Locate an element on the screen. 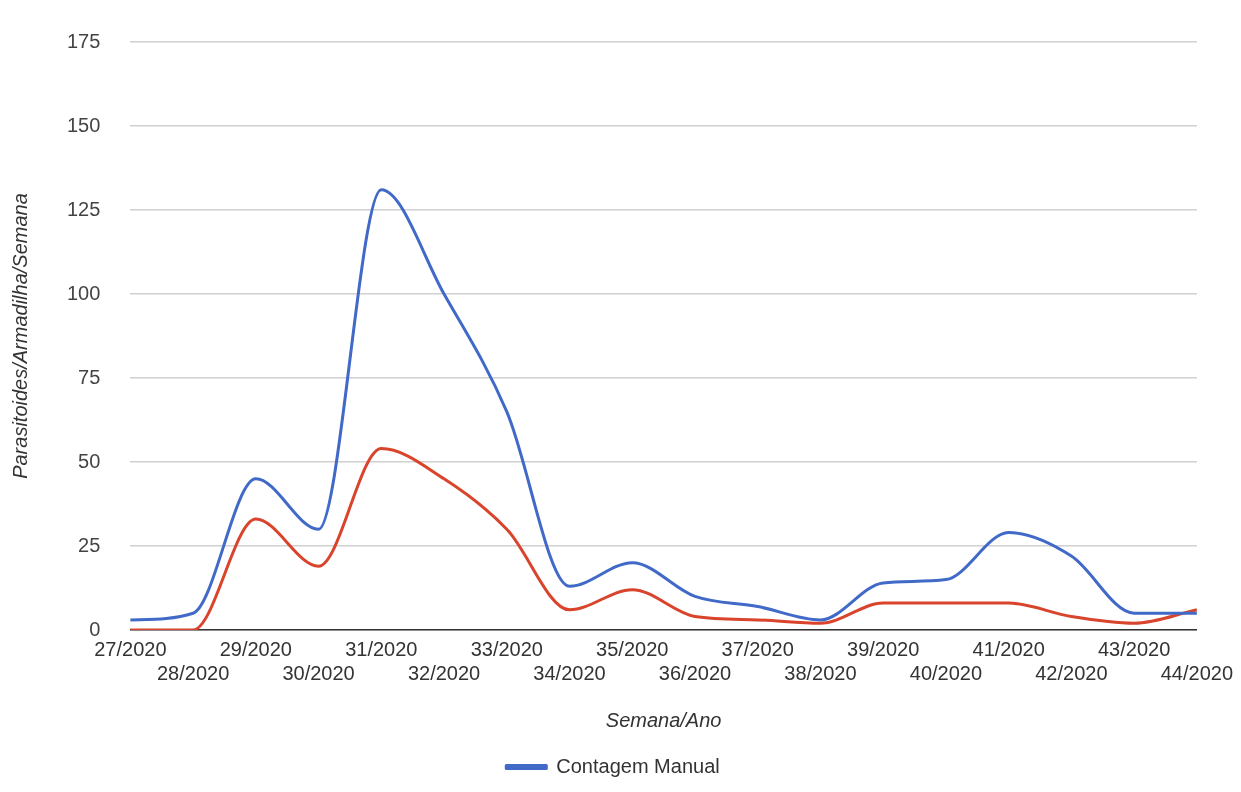 The width and height of the screenshot is (1241, 792). y-tick-label: 125 is located at coordinates (83, 208).